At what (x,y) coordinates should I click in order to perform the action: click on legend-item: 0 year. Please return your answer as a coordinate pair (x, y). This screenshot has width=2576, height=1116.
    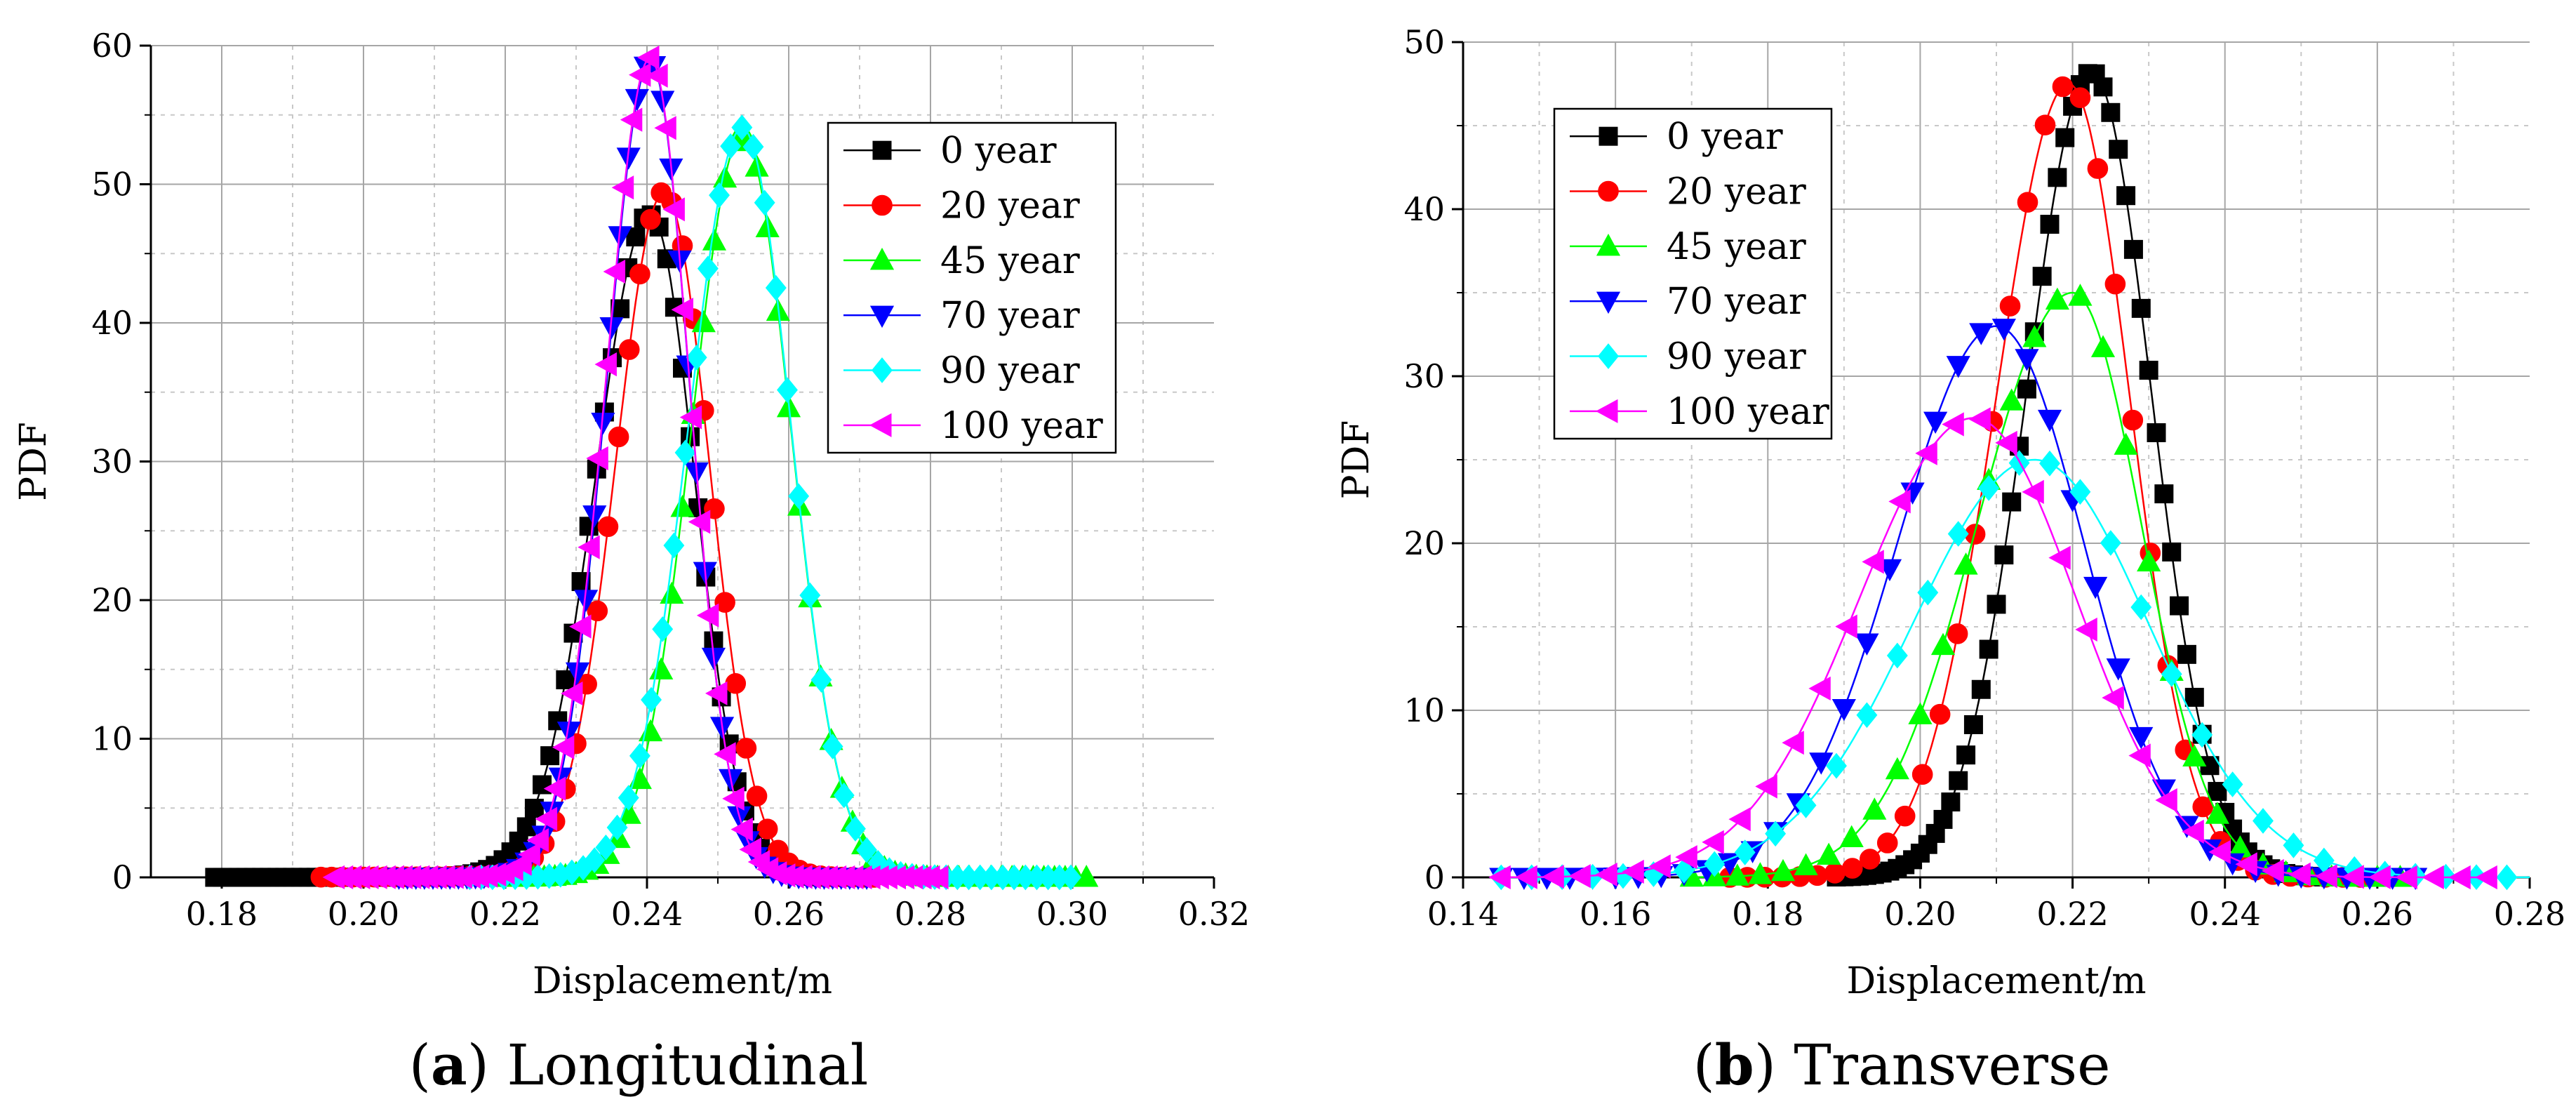
    Looking at the image, I should click on (950, 151).